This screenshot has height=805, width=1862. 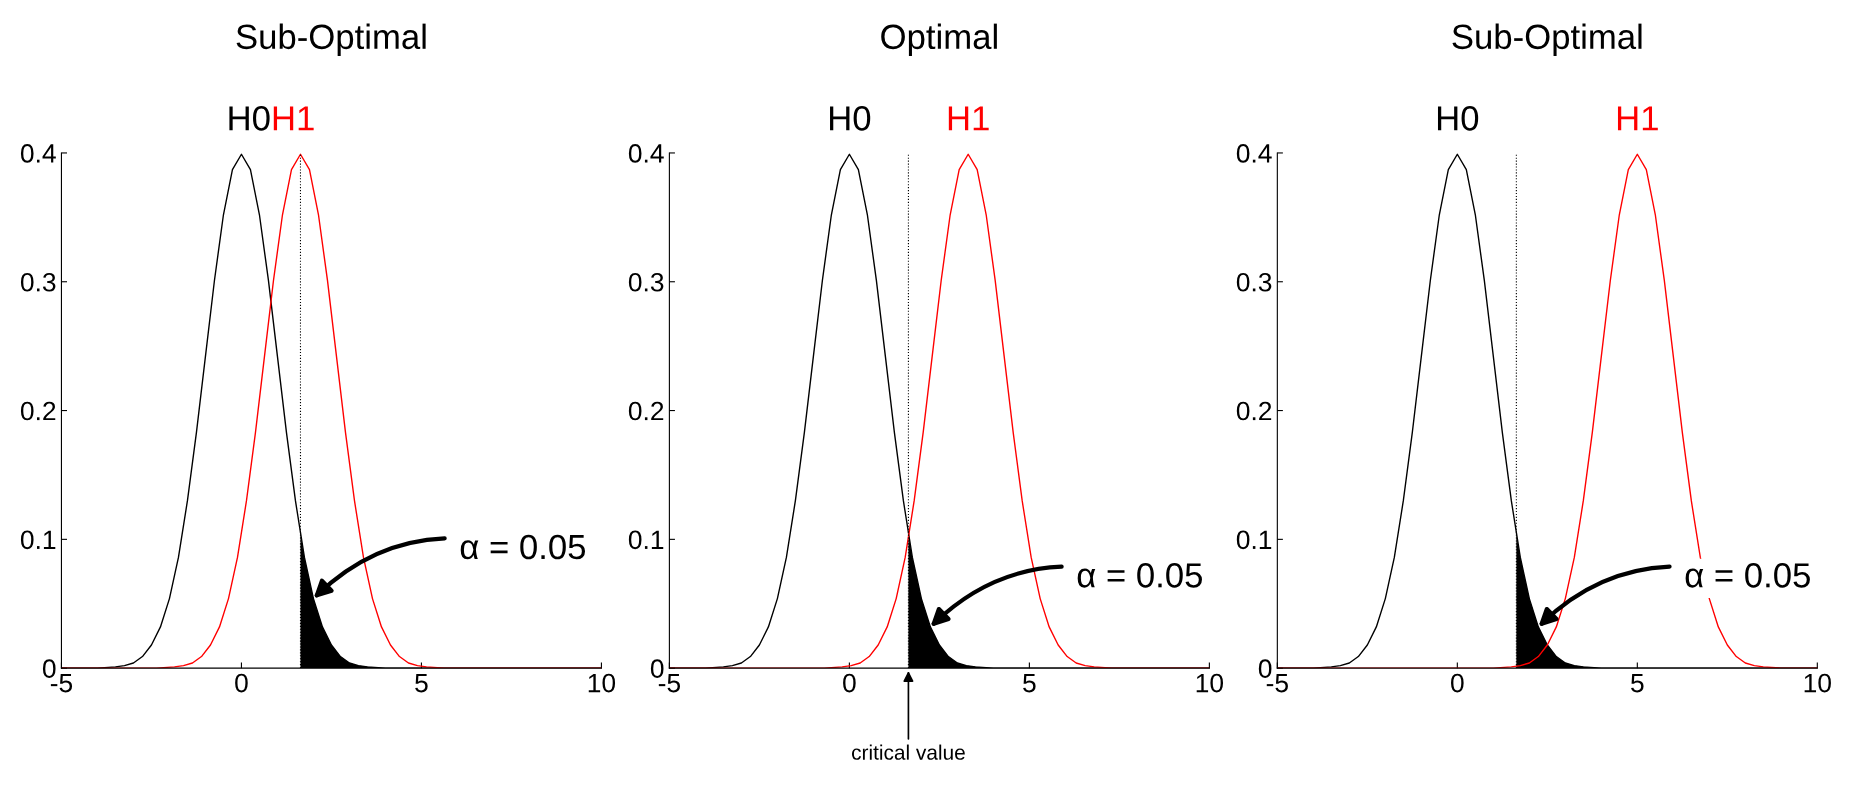 What do you see at coordinates (908, 752) in the screenshot?
I see `annotation: critical value` at bounding box center [908, 752].